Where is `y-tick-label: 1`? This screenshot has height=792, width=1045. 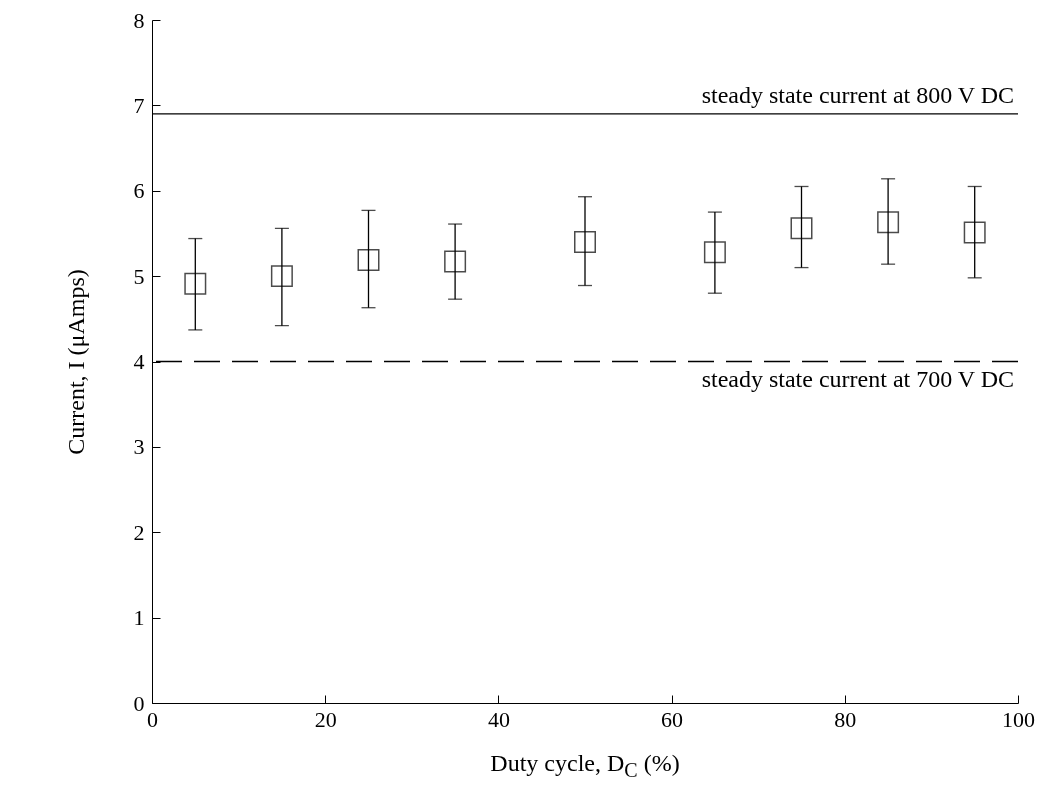
y-tick-label: 1 is located at coordinates (139, 618).